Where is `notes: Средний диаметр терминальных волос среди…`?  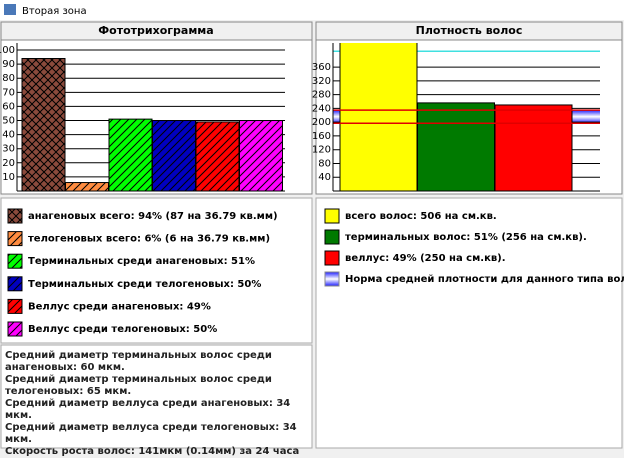 notes: Средний диаметр терминальных волос среди… is located at coordinates (157, 404).